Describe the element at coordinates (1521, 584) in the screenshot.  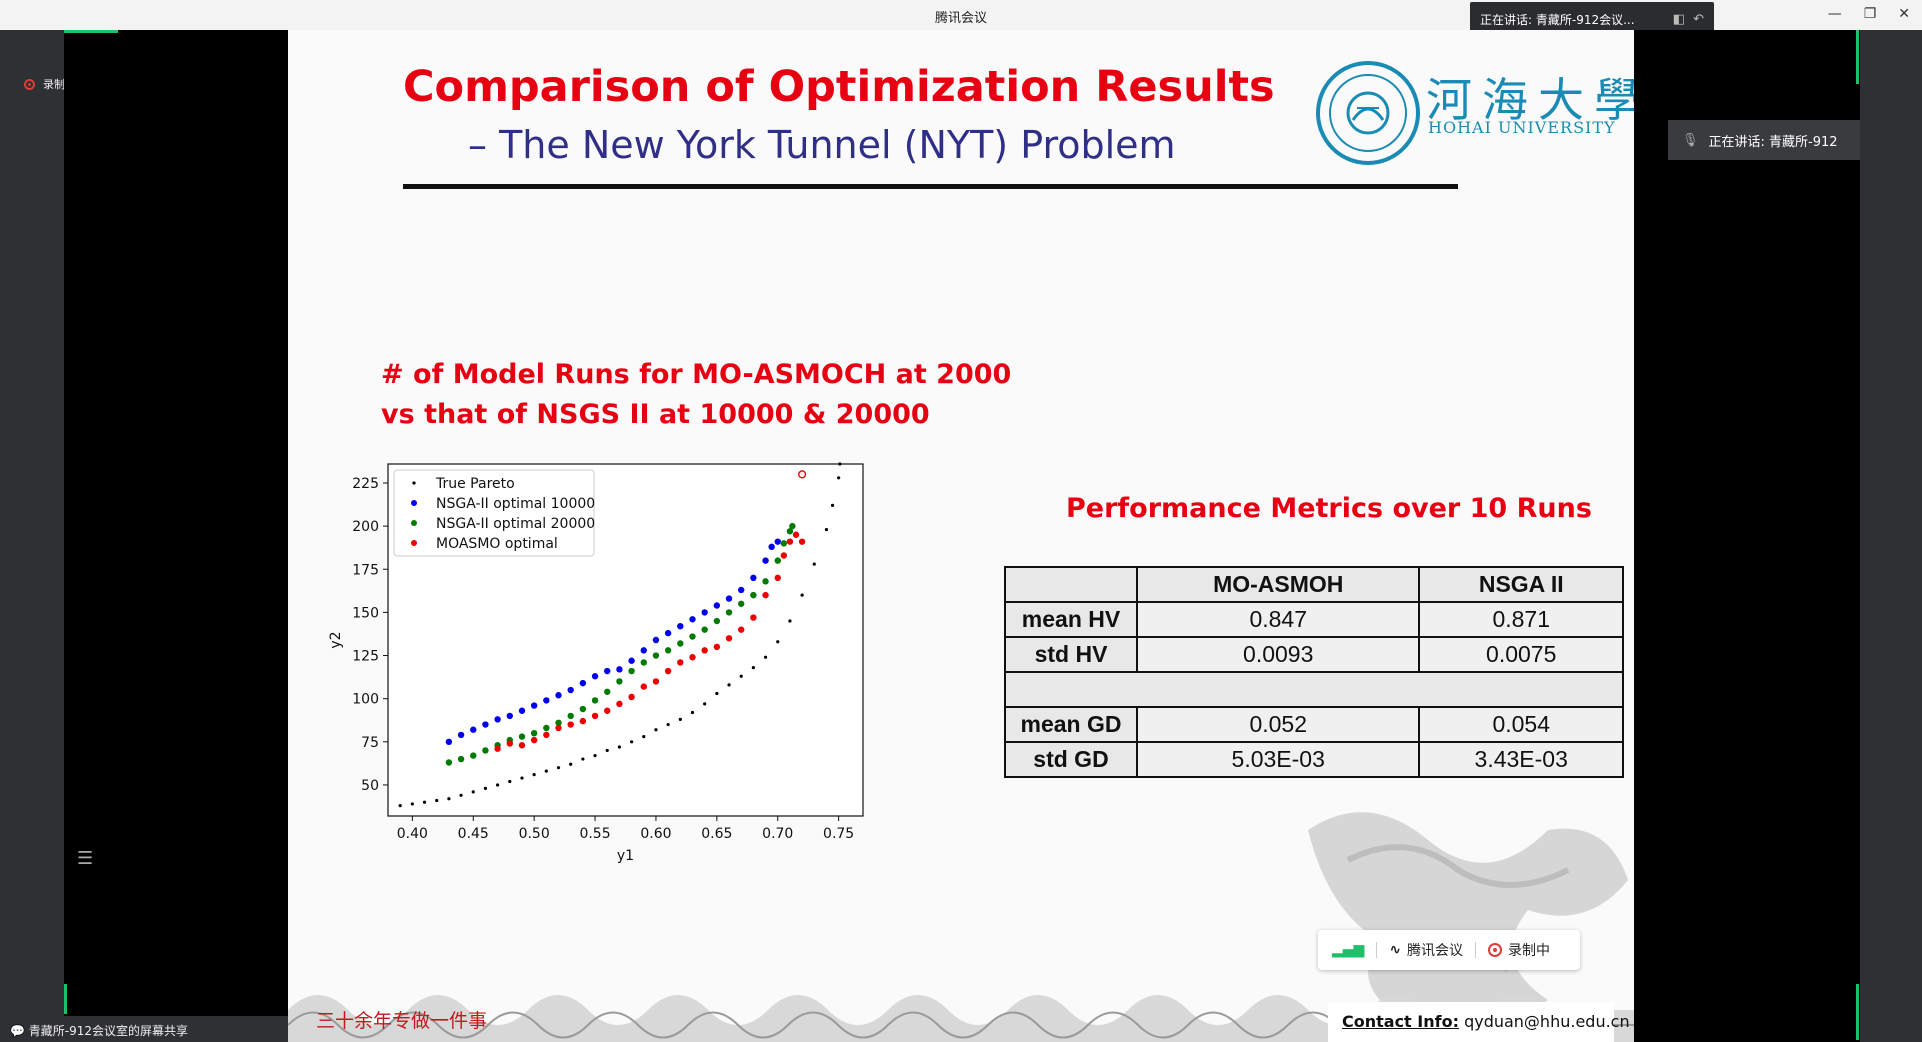
I see `table-header-cell: NSGA II` at that location.